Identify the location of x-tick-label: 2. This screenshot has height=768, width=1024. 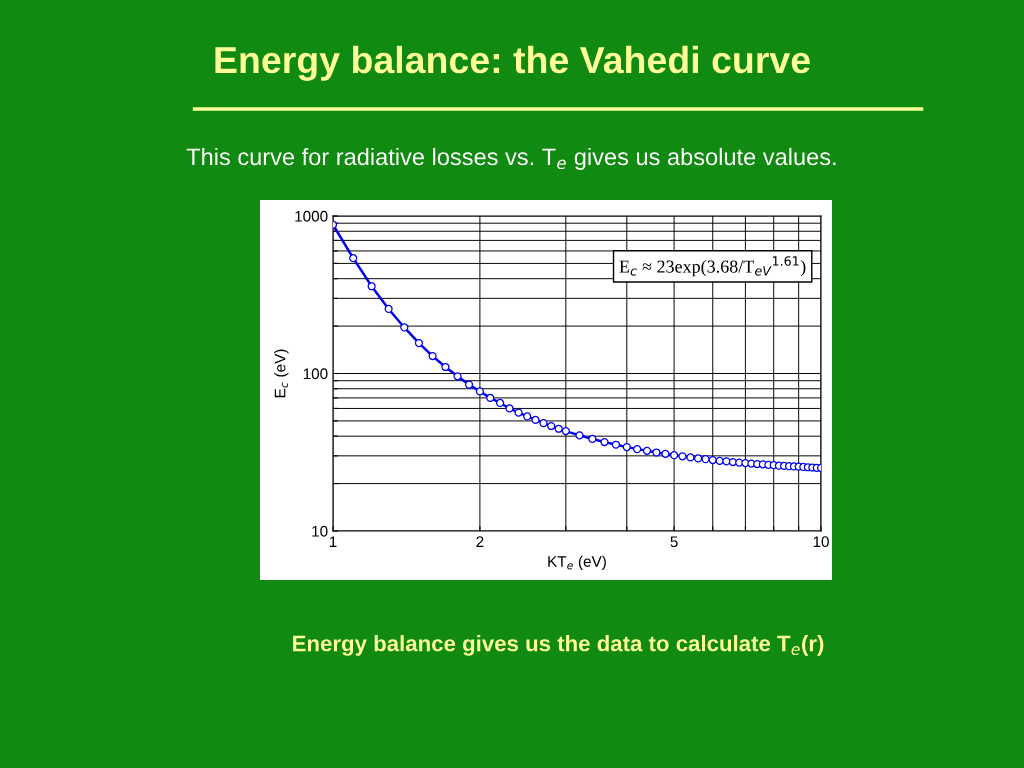
(480, 541).